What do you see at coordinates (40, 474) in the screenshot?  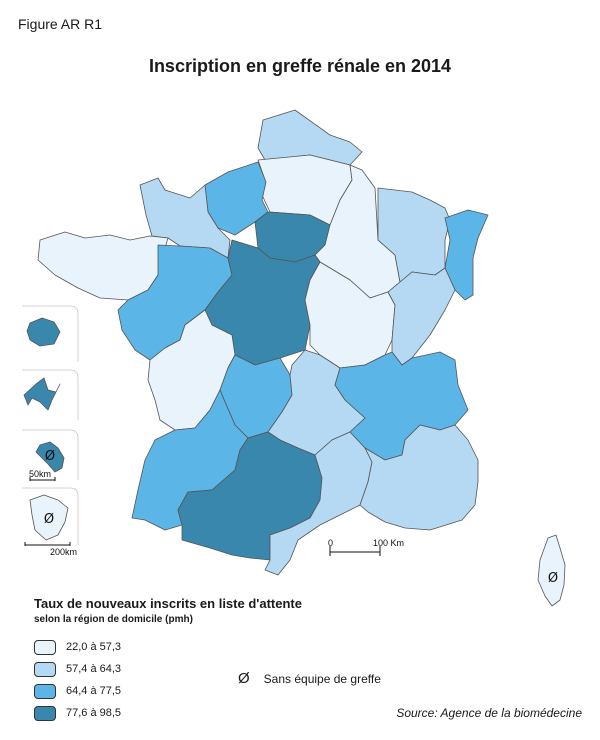 I see `inset-scale-small-label: 50km` at bounding box center [40, 474].